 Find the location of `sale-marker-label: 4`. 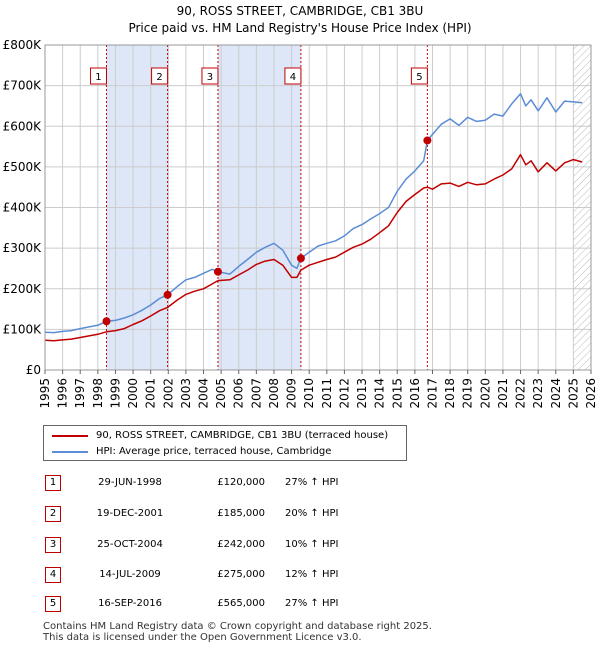

sale-marker-label: 4 is located at coordinates (293, 77).